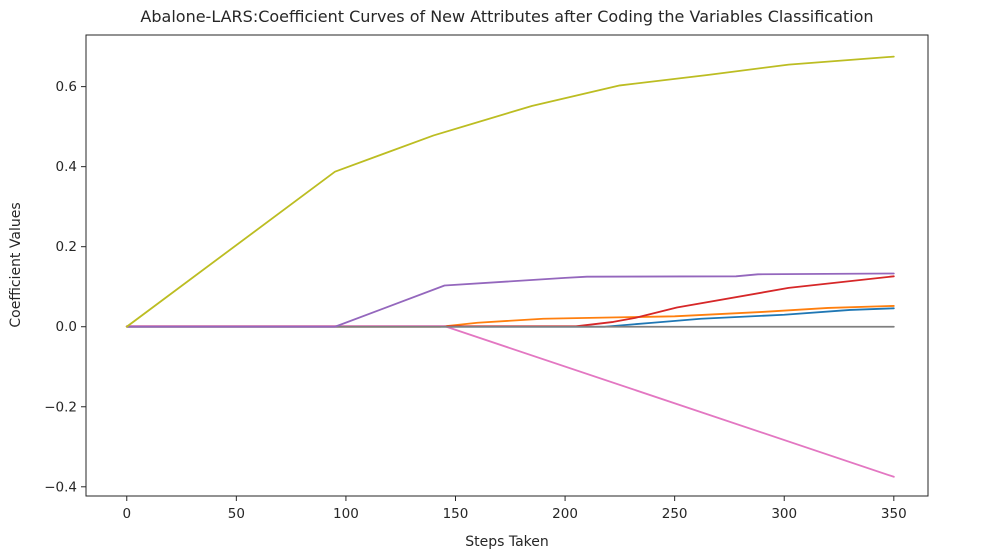 The height and width of the screenshot is (554, 990). I want to click on y-tick-label: 0.6, so click(66, 87).